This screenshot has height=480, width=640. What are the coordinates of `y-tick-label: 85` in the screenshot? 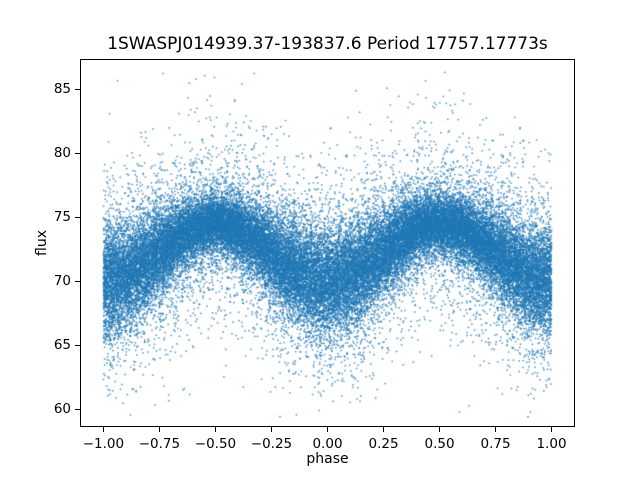 It's located at (62, 89).